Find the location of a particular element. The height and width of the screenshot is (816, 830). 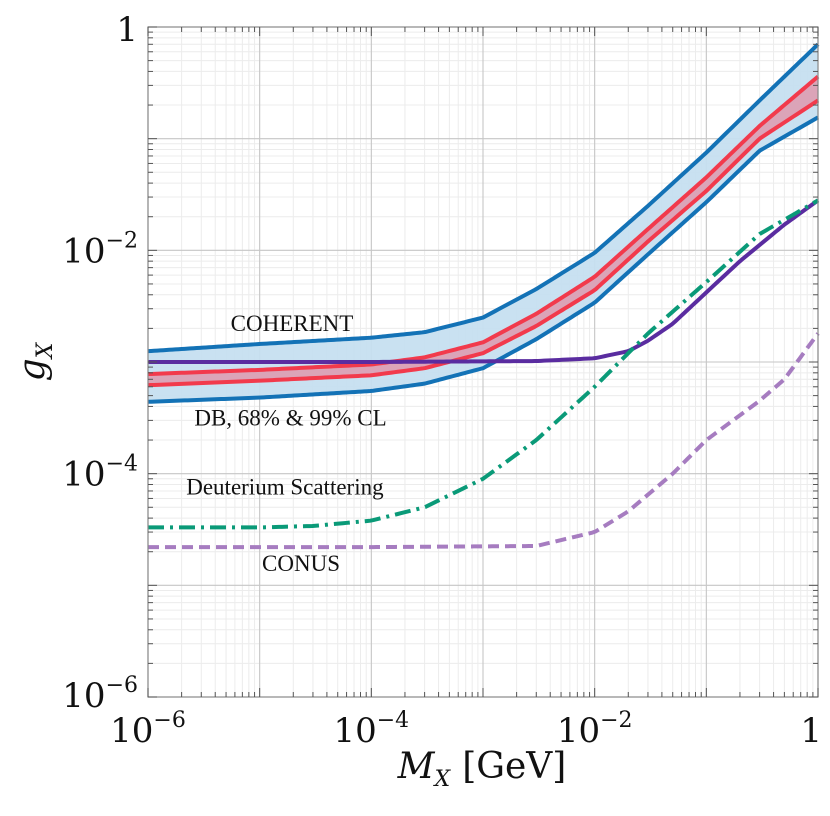

y-tick-label: 10⁻² is located at coordinates (100, 249).